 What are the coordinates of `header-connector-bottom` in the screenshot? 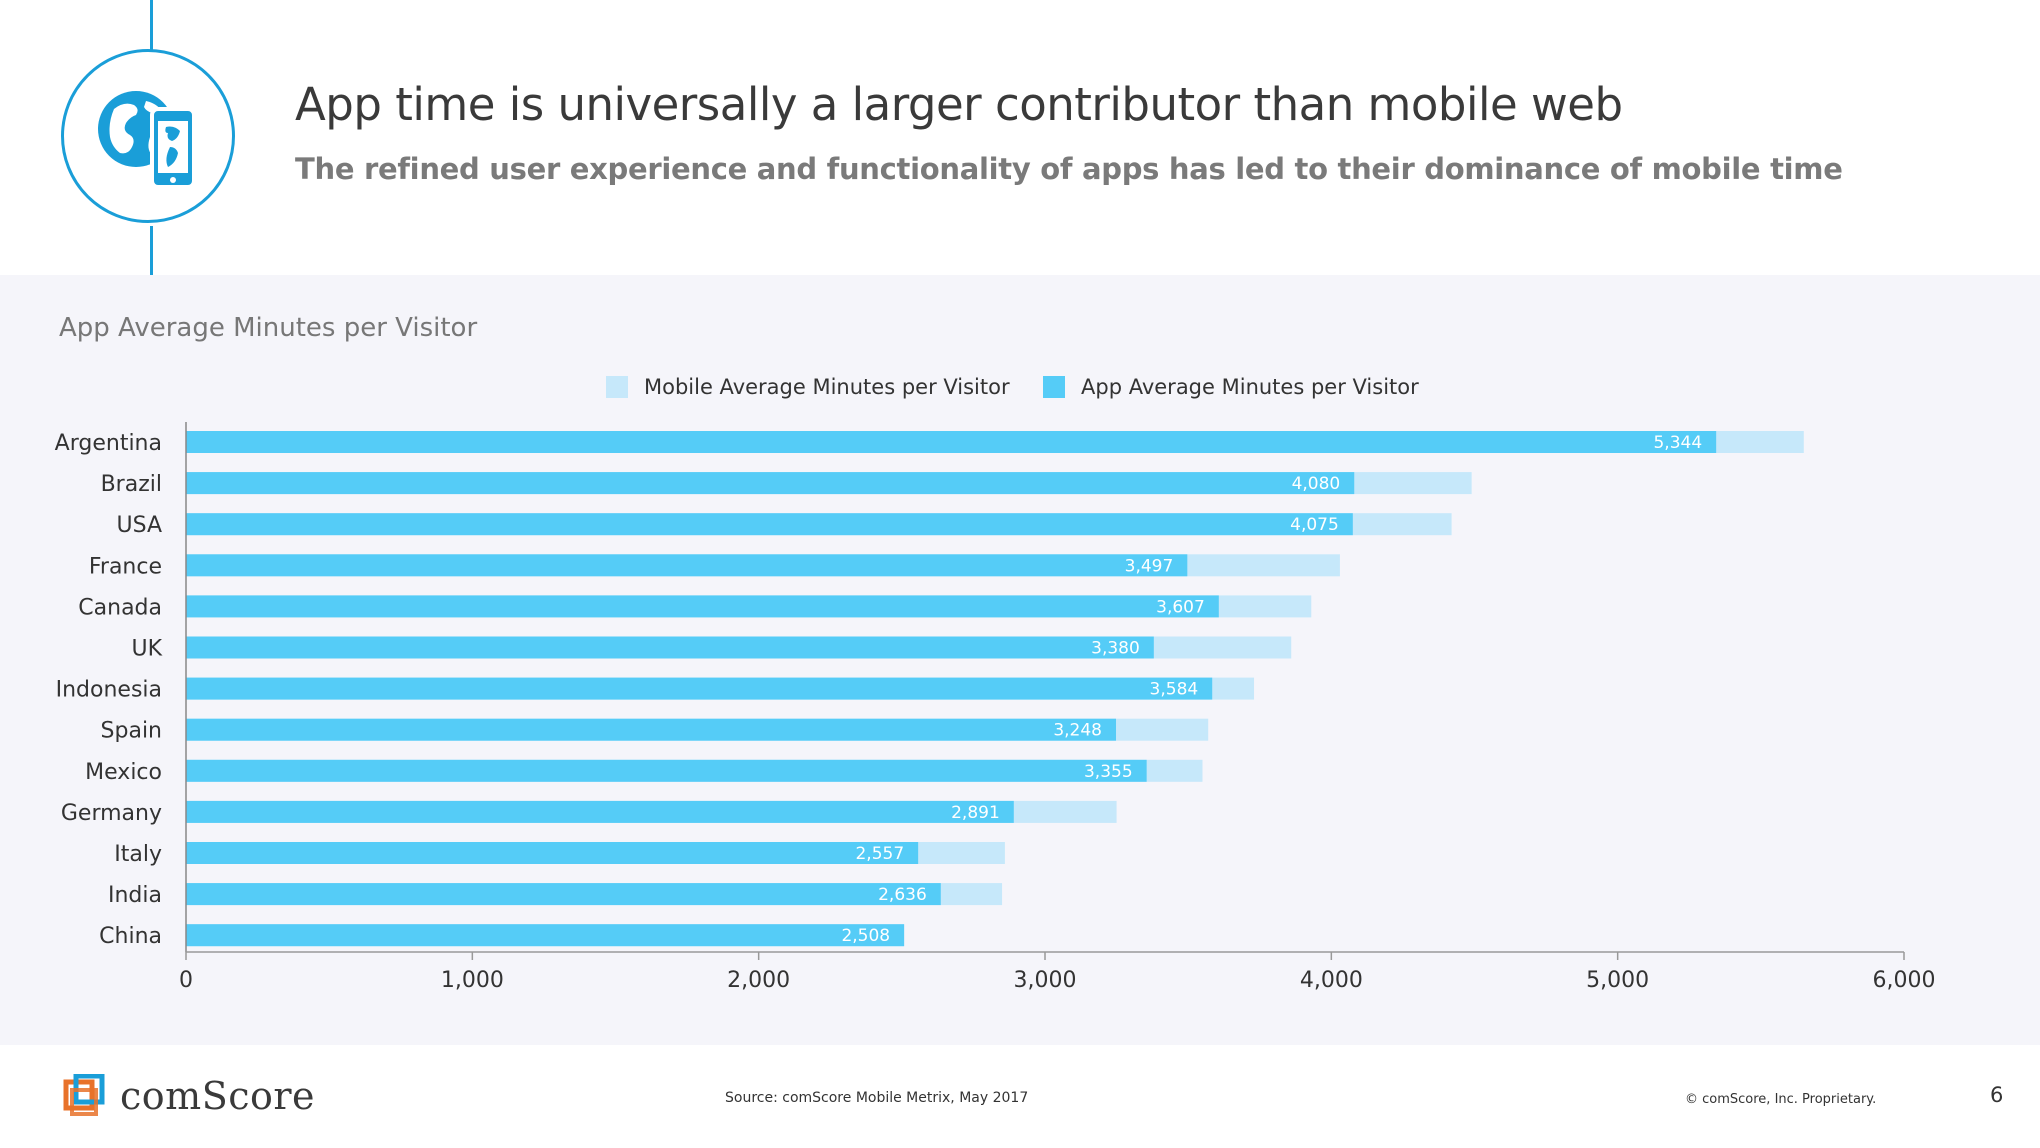 It's located at (151, 251).